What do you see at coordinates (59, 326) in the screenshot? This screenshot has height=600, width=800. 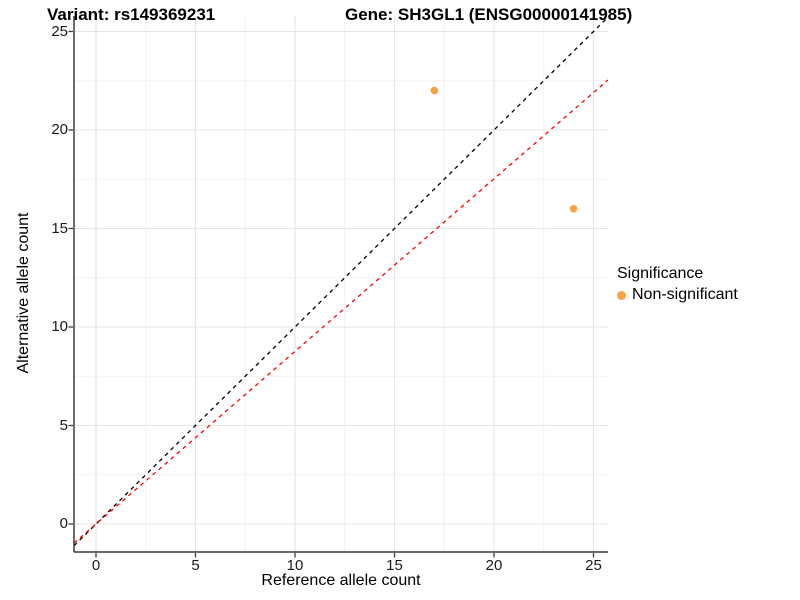 I see `y-tick-label: 10` at bounding box center [59, 326].